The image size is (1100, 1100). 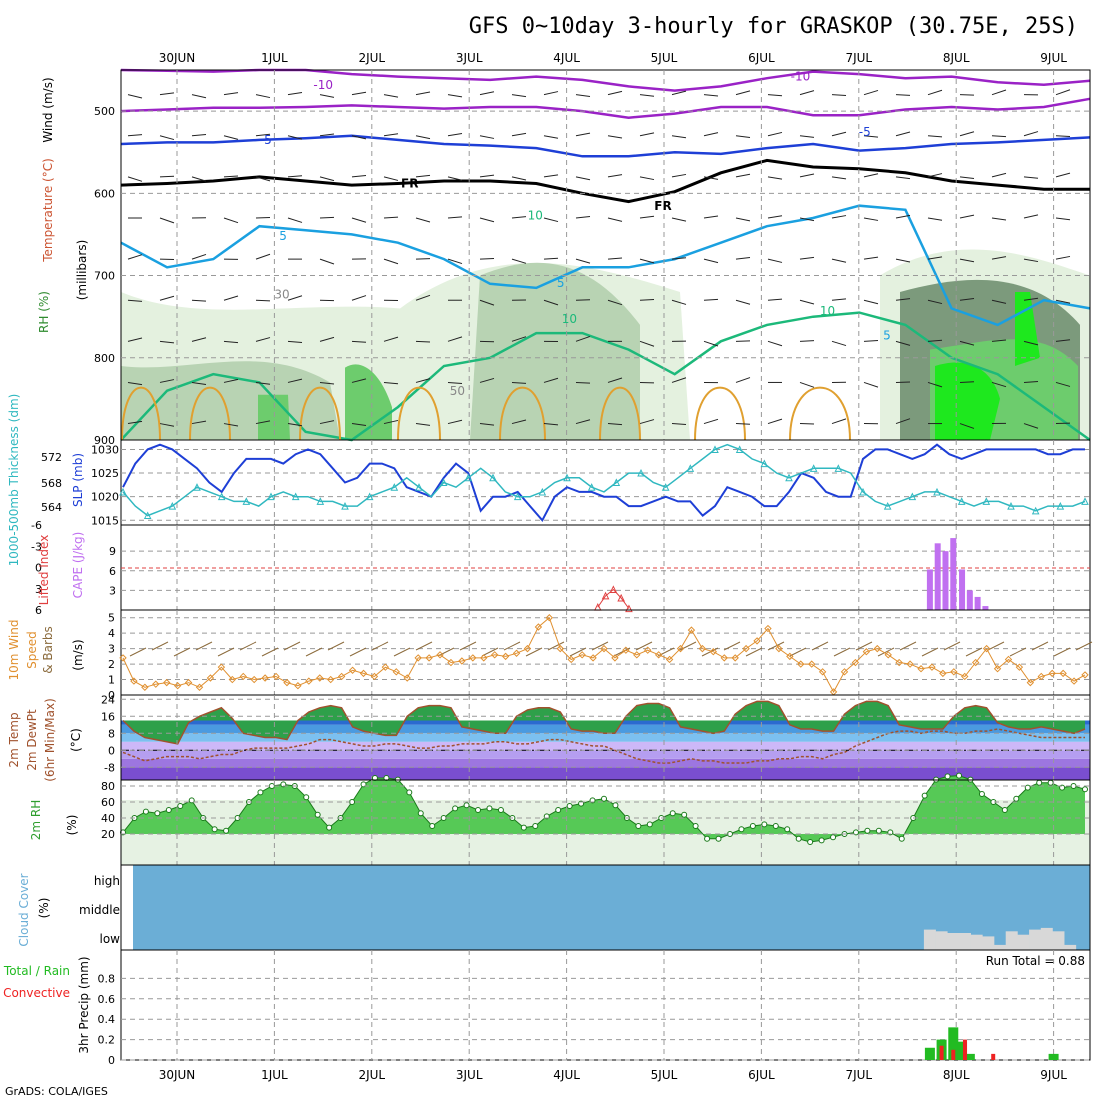 I want to click on x-label-bottom: 6JUL, so click(x=761, y=1075).